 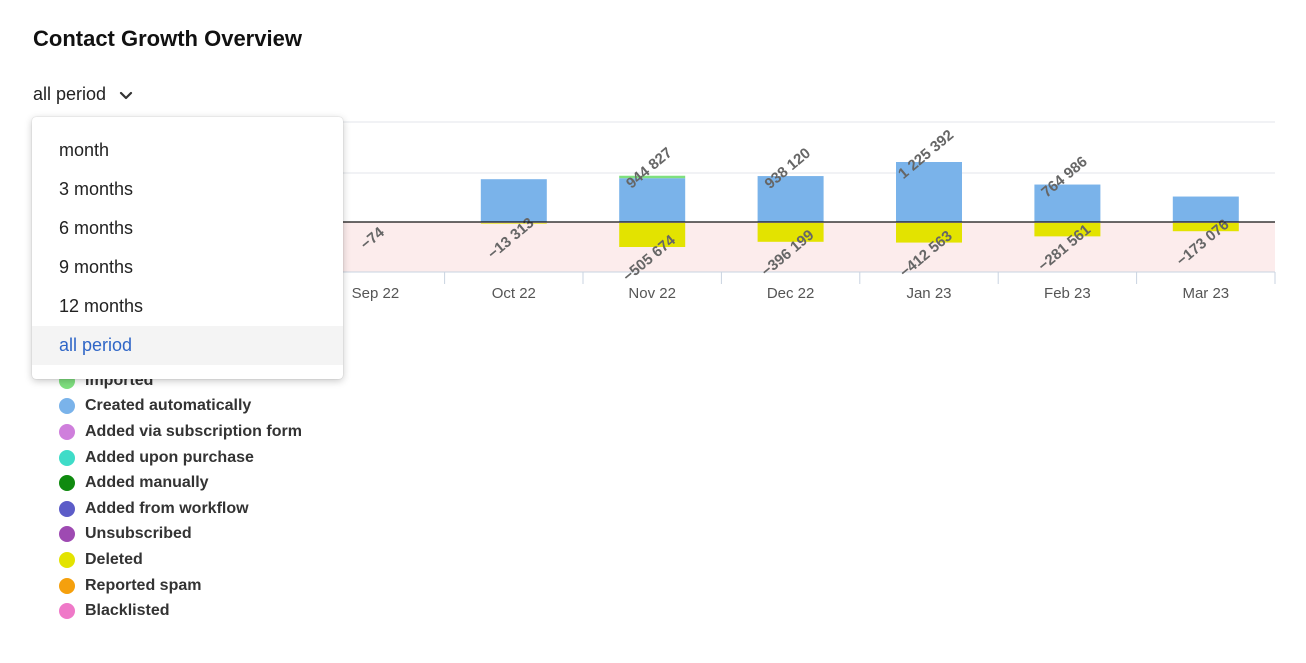 What do you see at coordinates (70, 94) in the screenshot?
I see `period-select-value: all period` at bounding box center [70, 94].